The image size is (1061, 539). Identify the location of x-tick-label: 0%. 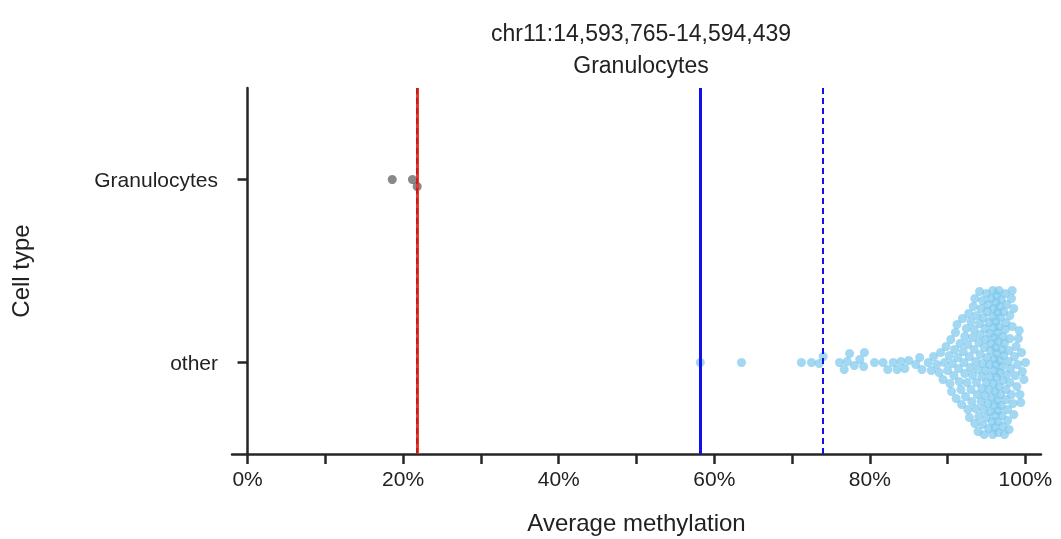
(247, 478).